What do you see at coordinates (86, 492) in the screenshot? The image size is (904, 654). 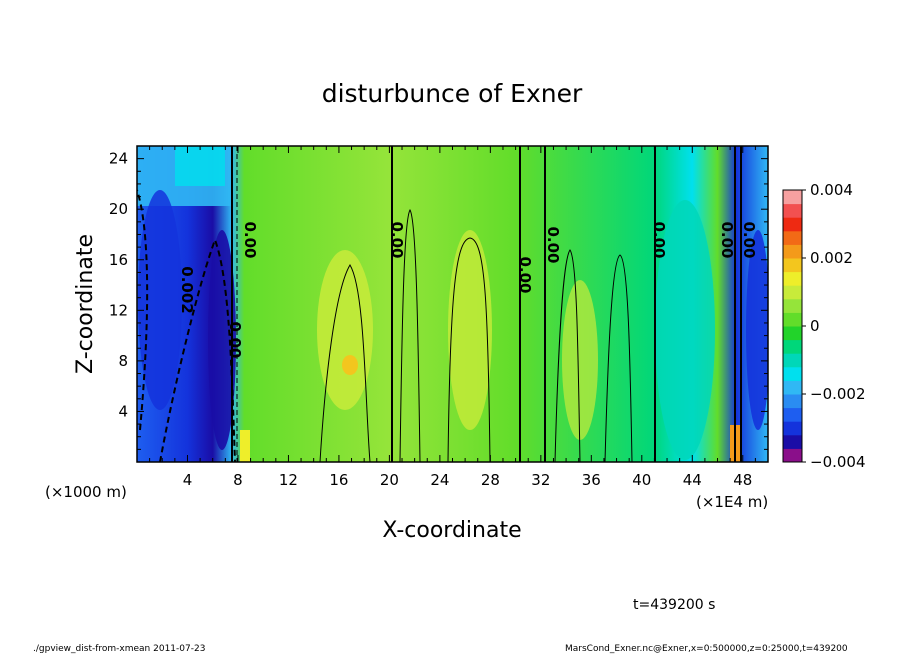 I see `x-unit-left: (×1000 m)` at bounding box center [86, 492].